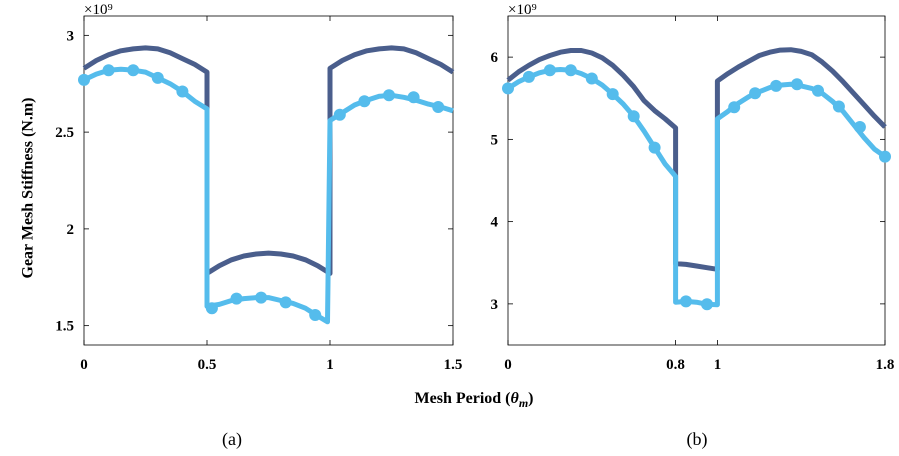 Image resolution: width=899 pixels, height=456 pixels. I want to click on y-axis-title: Gear Mesh Stiffness (N.m), so click(28, 187).